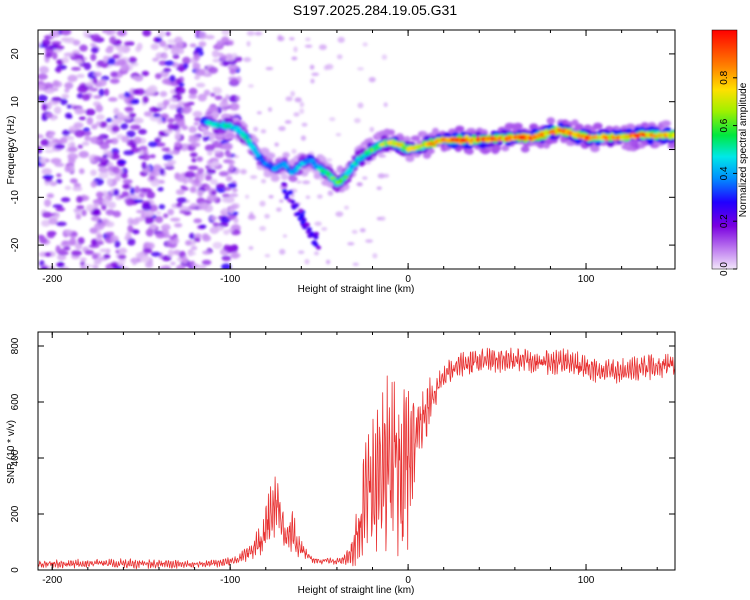 The width and height of the screenshot is (750, 600). What do you see at coordinates (15, 401) in the screenshot?
I see `y-tick-label: 600` at bounding box center [15, 401].